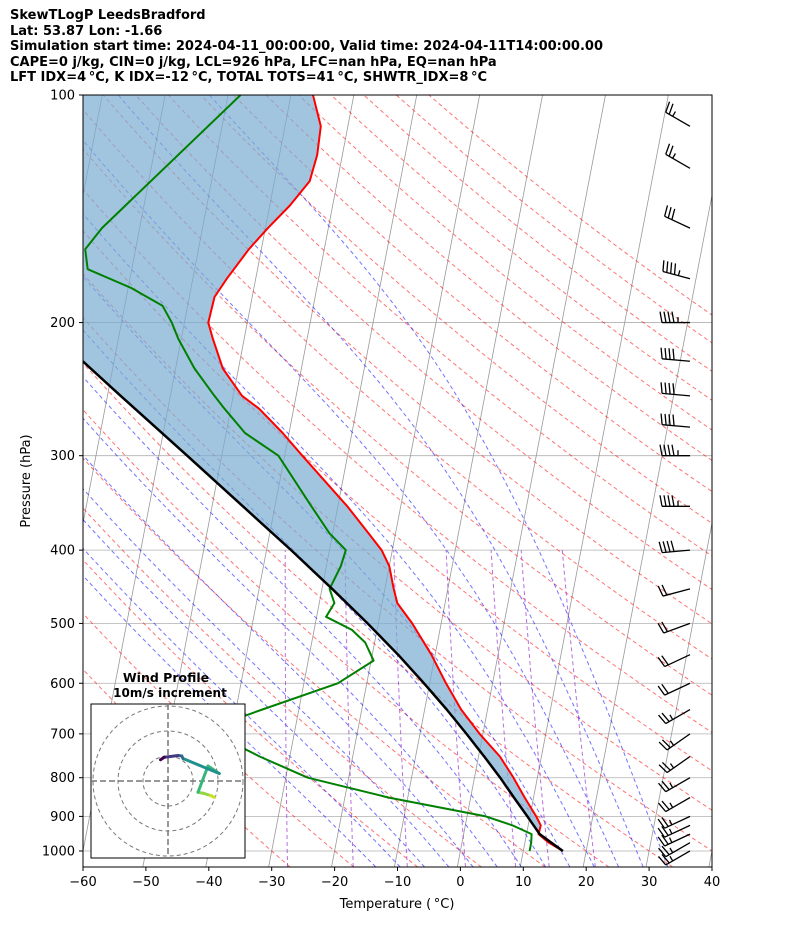  I want to click on y-tick-label: 500, so click(62, 624).